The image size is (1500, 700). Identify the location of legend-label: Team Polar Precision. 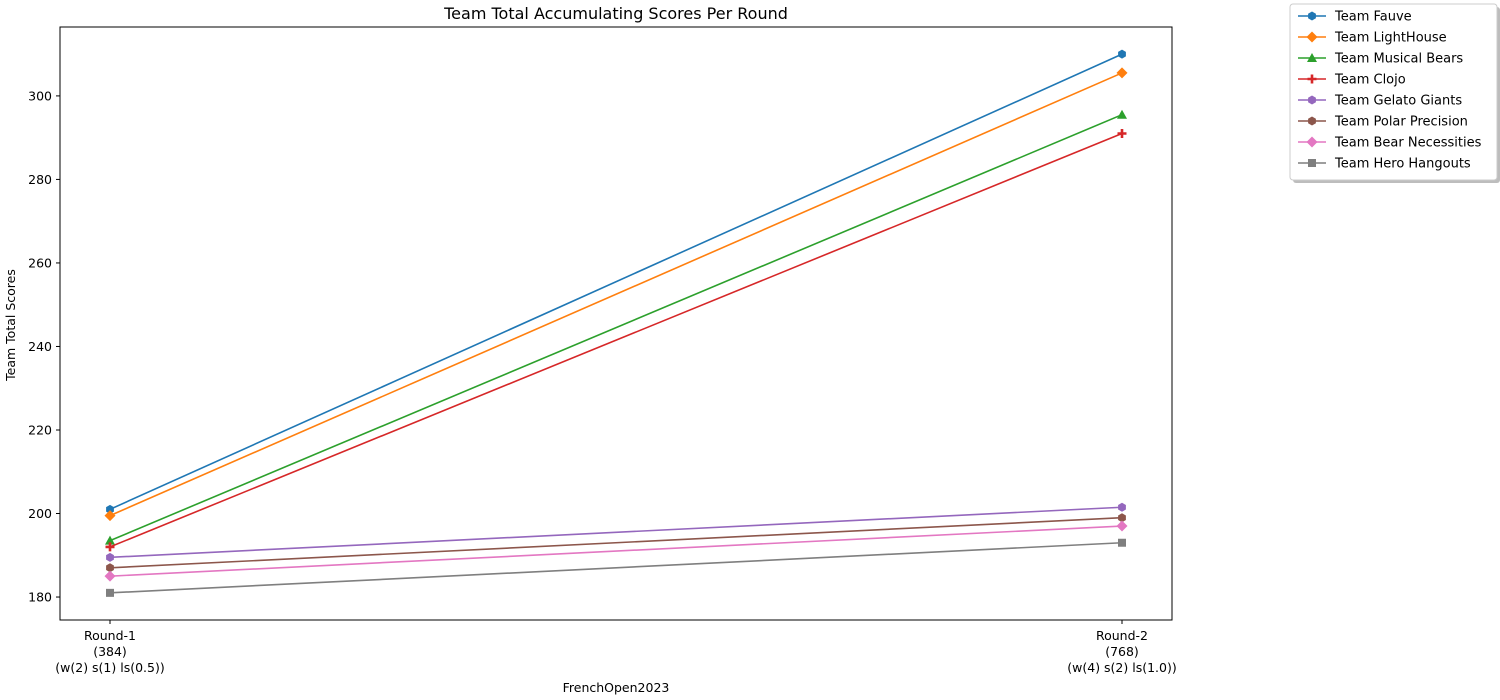
(1401, 122).